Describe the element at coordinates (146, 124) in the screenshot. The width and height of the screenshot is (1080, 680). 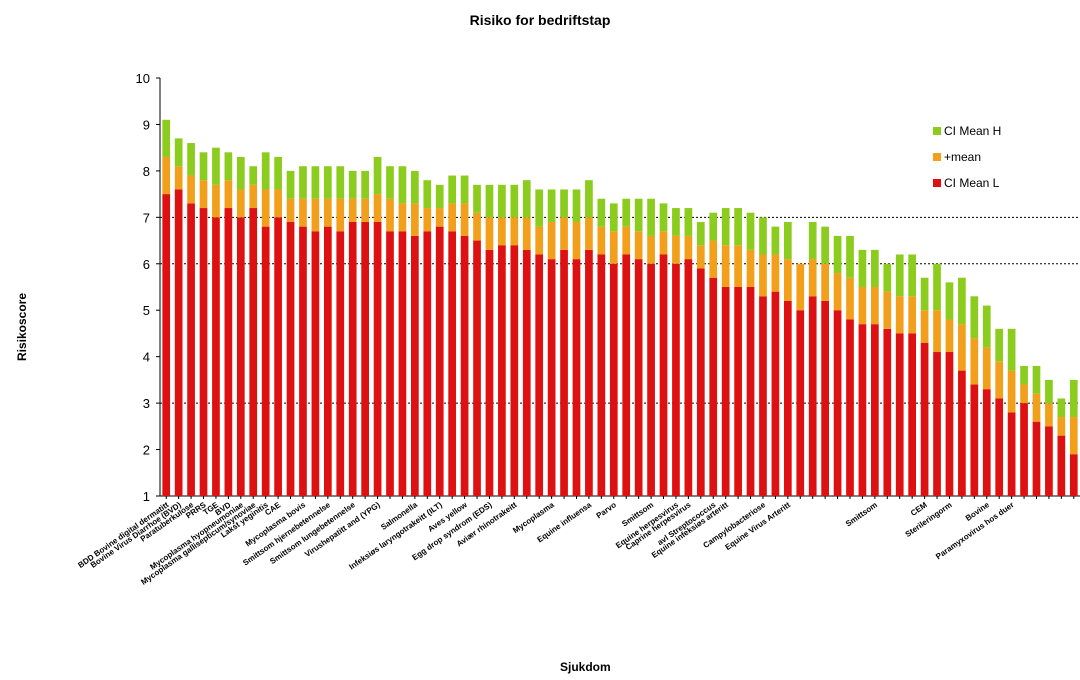
I see `y-tick-label: 9` at that location.